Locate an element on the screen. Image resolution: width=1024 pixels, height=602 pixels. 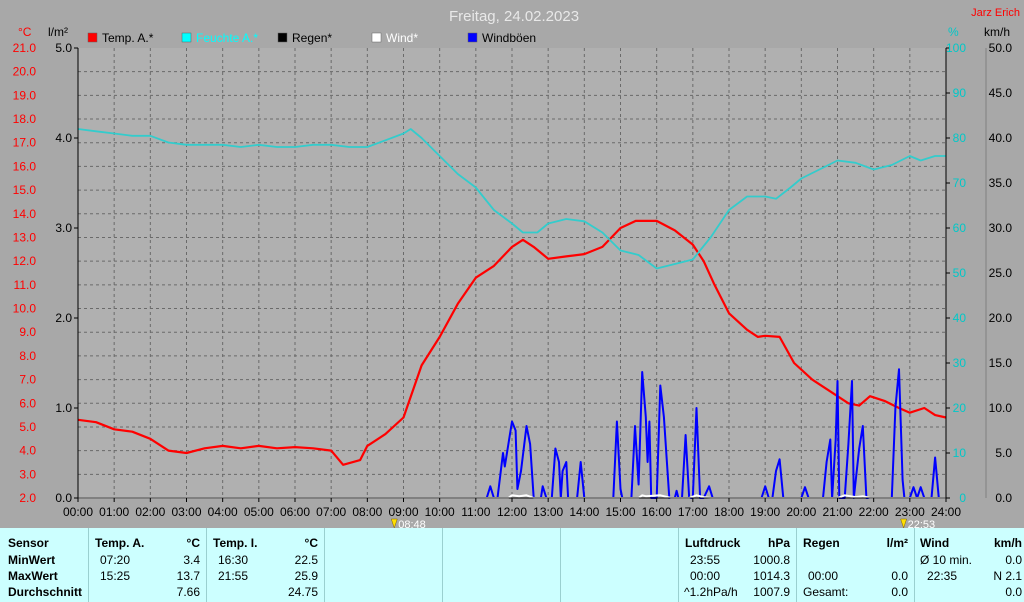
minwert-label: MinWert is located at coordinates (32, 560).